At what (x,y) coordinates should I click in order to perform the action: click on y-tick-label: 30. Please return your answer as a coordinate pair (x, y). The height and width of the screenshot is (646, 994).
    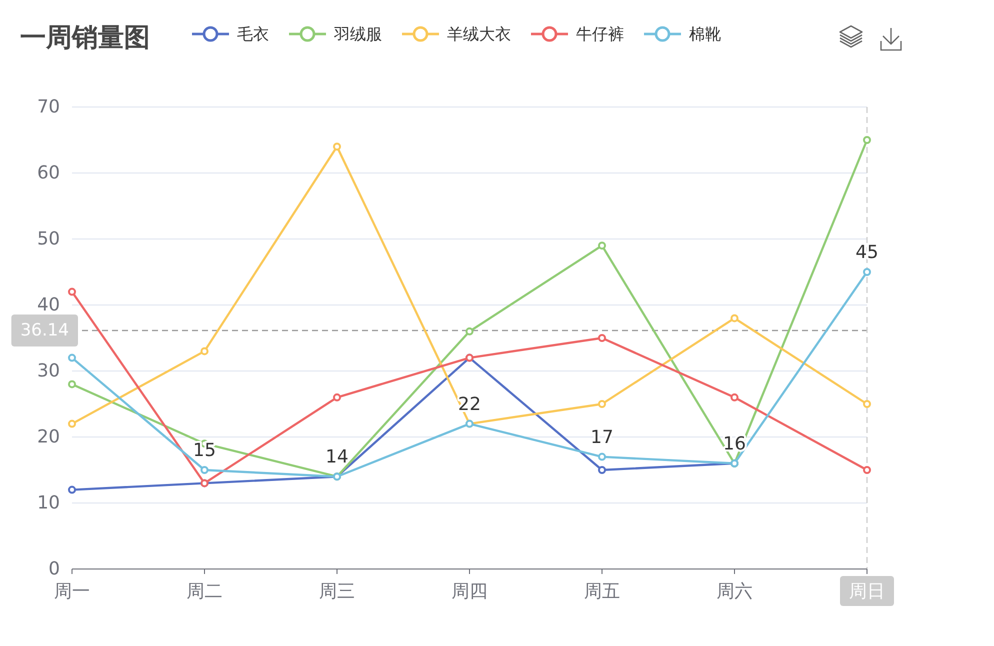
    Looking at the image, I should click on (48, 371).